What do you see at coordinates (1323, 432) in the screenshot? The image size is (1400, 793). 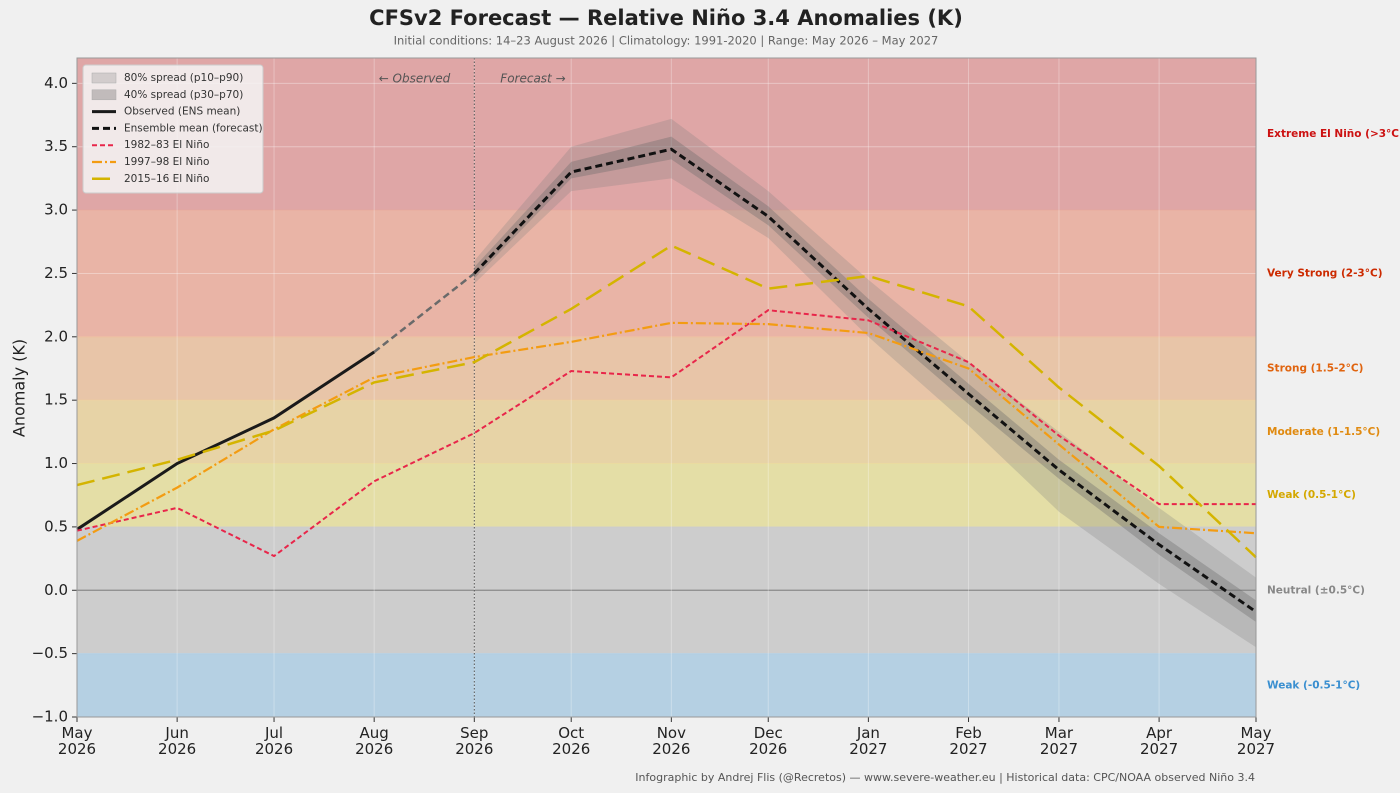 I see `zone-label: Moderate (1-1.5°C)` at bounding box center [1323, 432].